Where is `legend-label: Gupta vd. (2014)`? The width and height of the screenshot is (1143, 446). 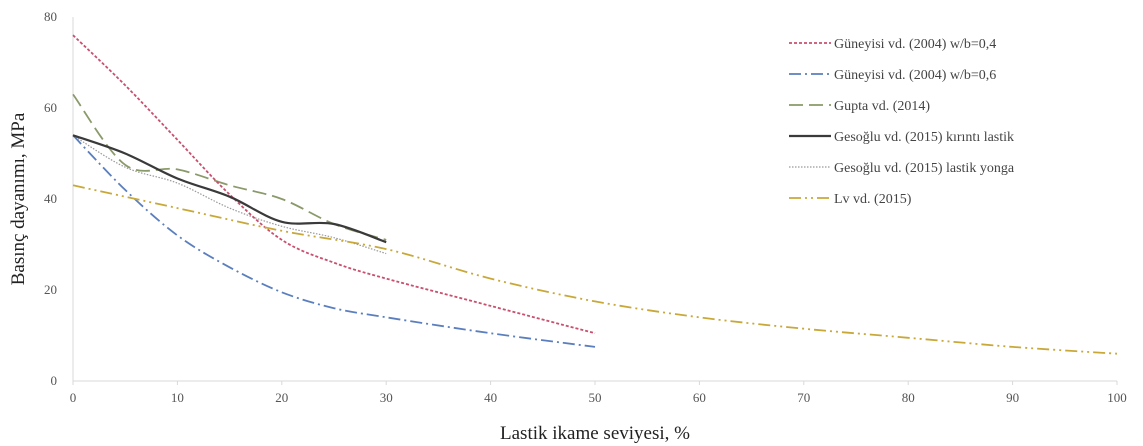 legend-label: Gupta vd. (2014) is located at coordinates (882, 106).